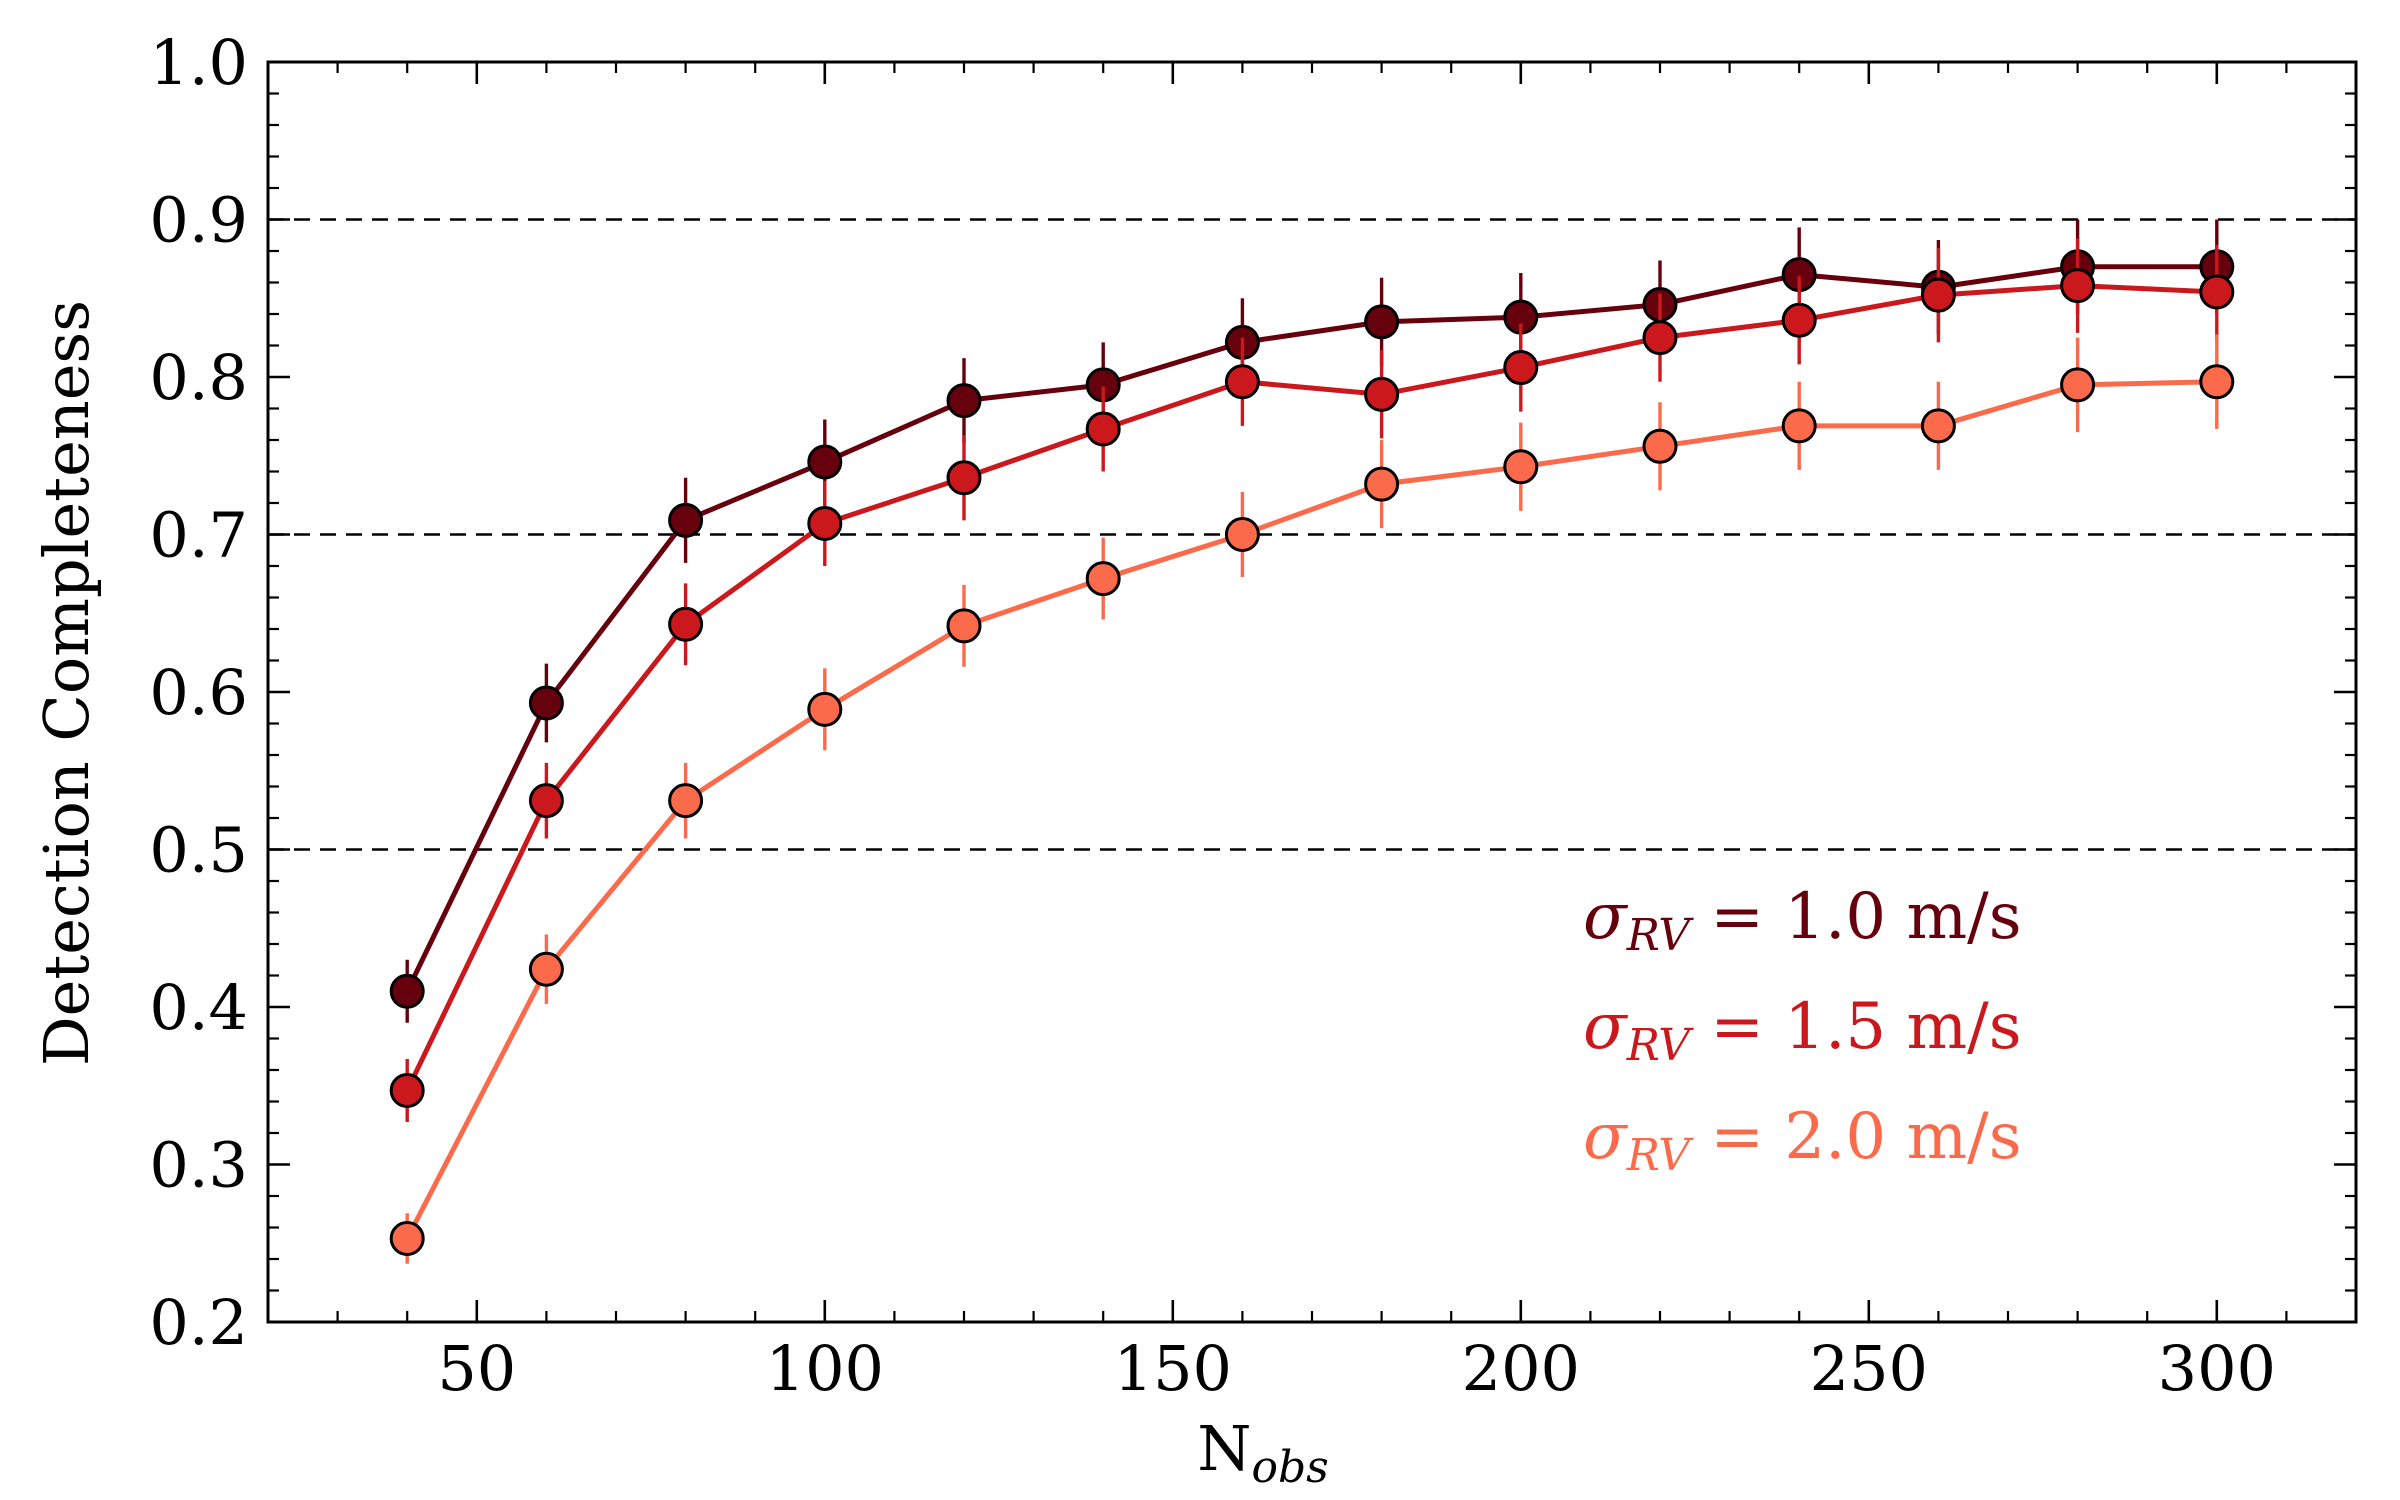  What do you see at coordinates (198, 1007) in the screenshot?
I see `y-tick-label: 0.4` at bounding box center [198, 1007].